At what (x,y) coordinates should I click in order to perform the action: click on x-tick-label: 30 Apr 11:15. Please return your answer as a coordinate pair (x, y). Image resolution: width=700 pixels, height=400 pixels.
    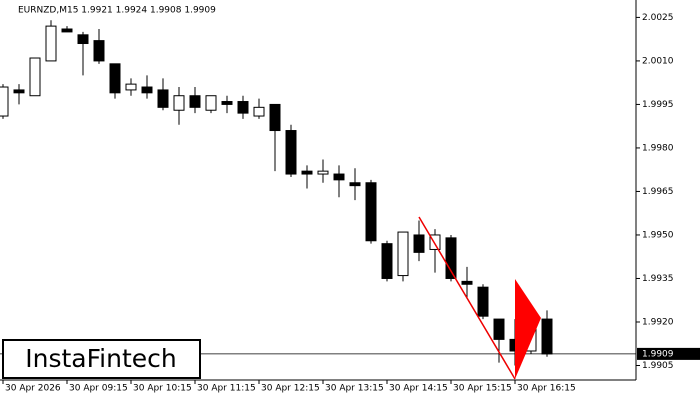
    Looking at the image, I should click on (226, 389).